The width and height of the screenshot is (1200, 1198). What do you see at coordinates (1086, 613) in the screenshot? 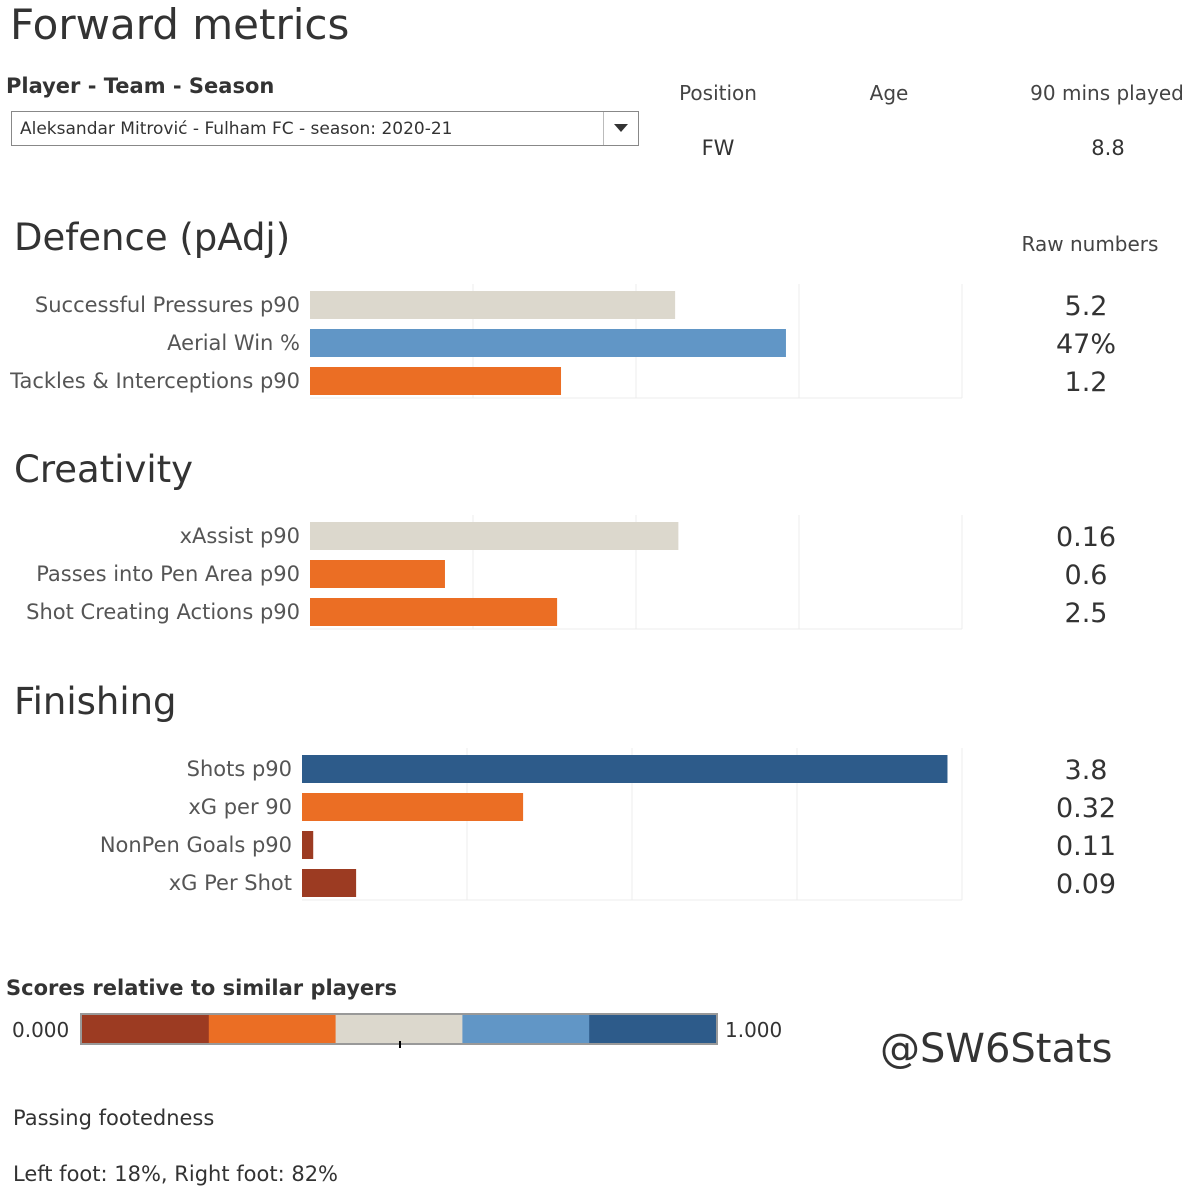
I see `raw-value-label: 2.5` at bounding box center [1086, 613].